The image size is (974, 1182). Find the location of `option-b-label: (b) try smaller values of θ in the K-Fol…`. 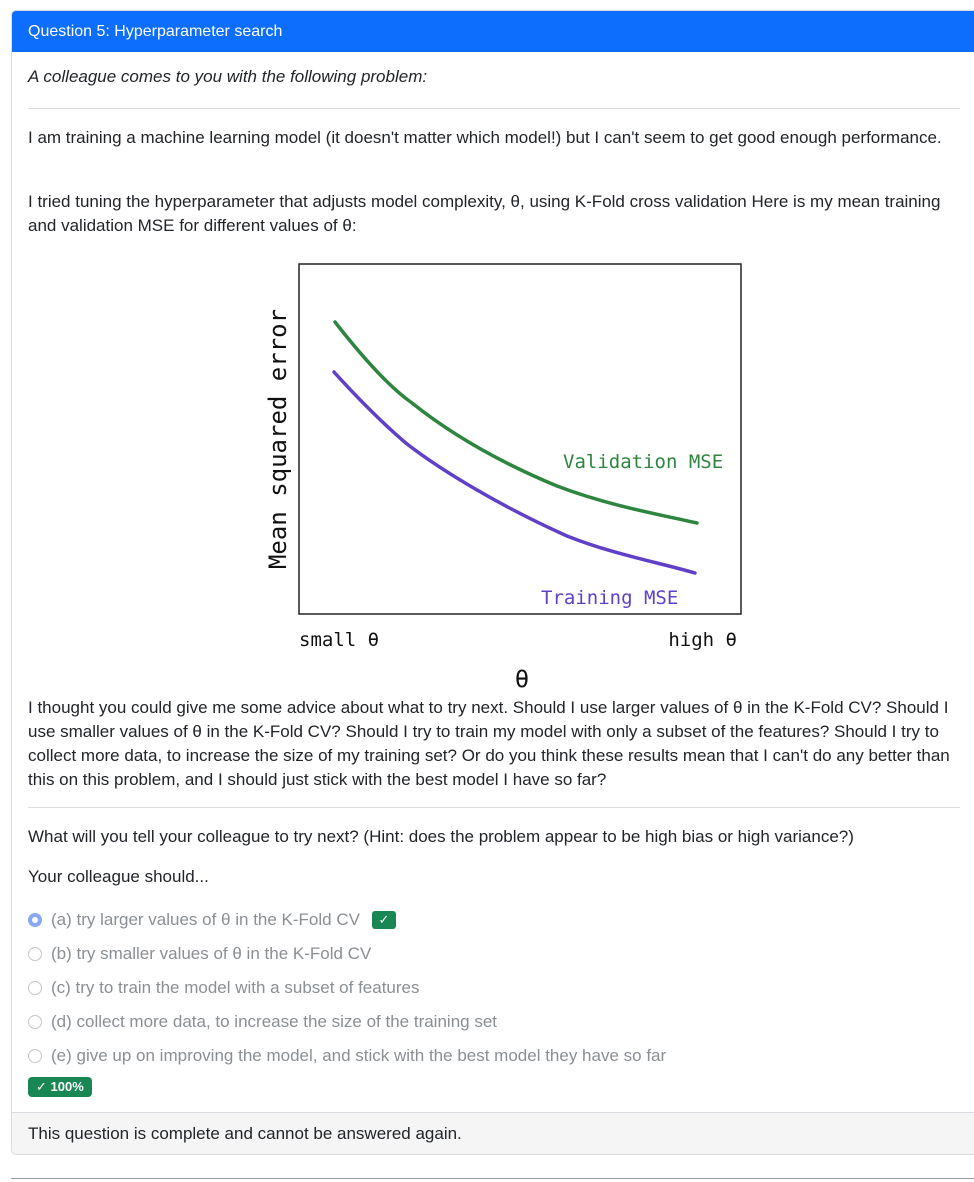

option-b-label: (b) try smaller values of θ in the K-Fol… is located at coordinates (211, 953).